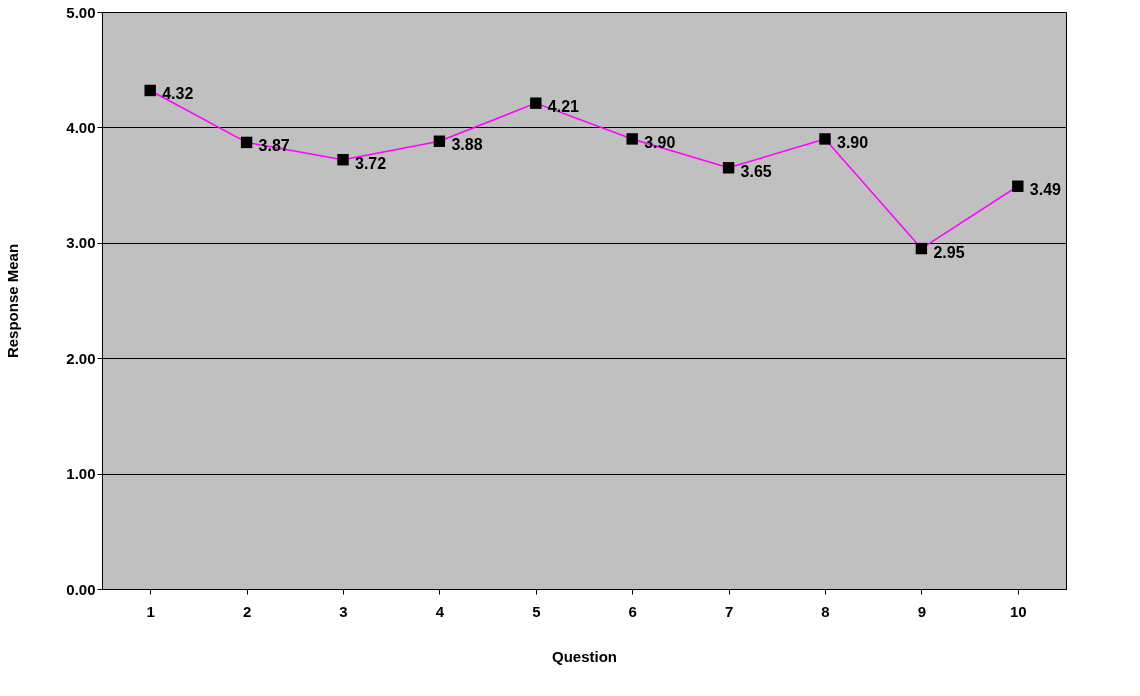 The height and width of the screenshot is (696, 1140). What do you see at coordinates (563, 107) in the screenshot?
I see `text: 4.21` at bounding box center [563, 107].